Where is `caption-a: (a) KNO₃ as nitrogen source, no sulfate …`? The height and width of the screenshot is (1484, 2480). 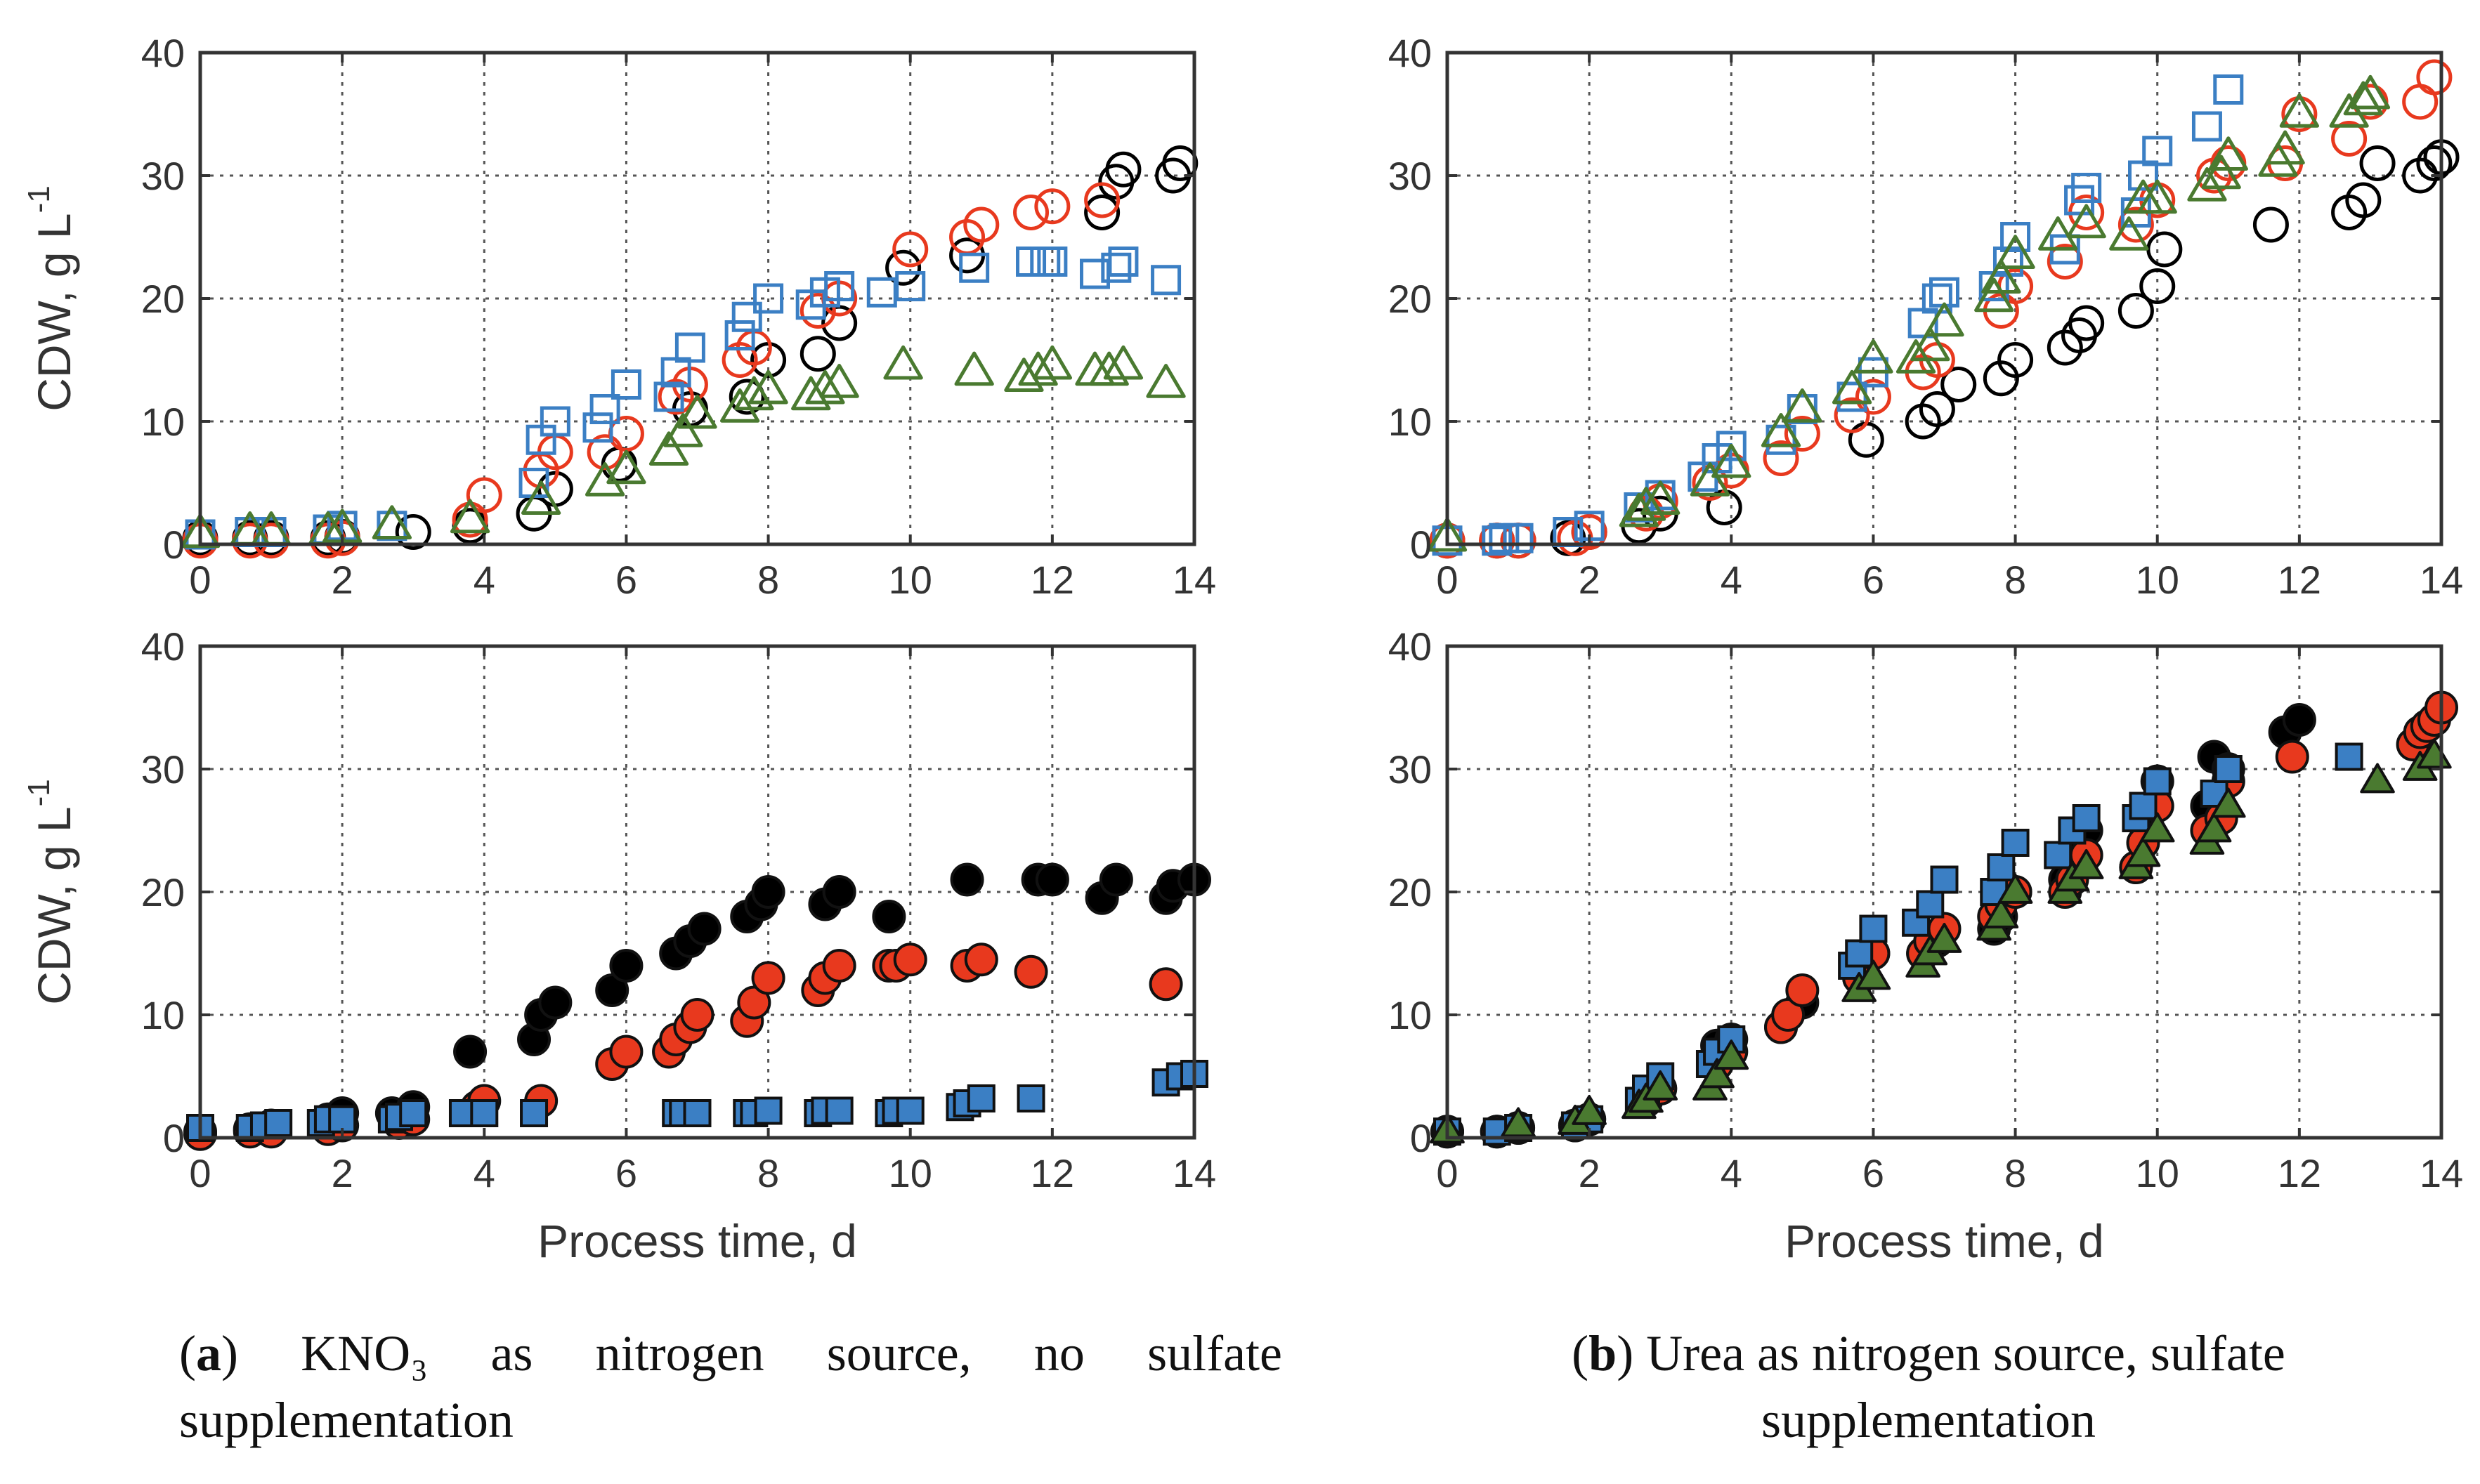
caption-a: (a) KNO₃ as nitrogen source, no sulfate … is located at coordinates (730, 1387).